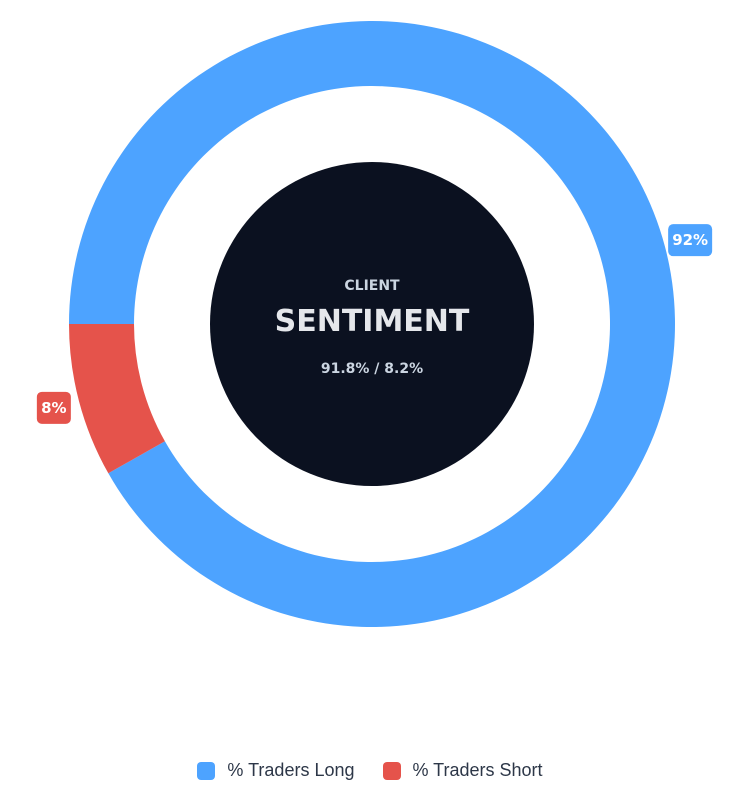  I want to click on legend-label-long: % Traders Long, so click(291, 770).